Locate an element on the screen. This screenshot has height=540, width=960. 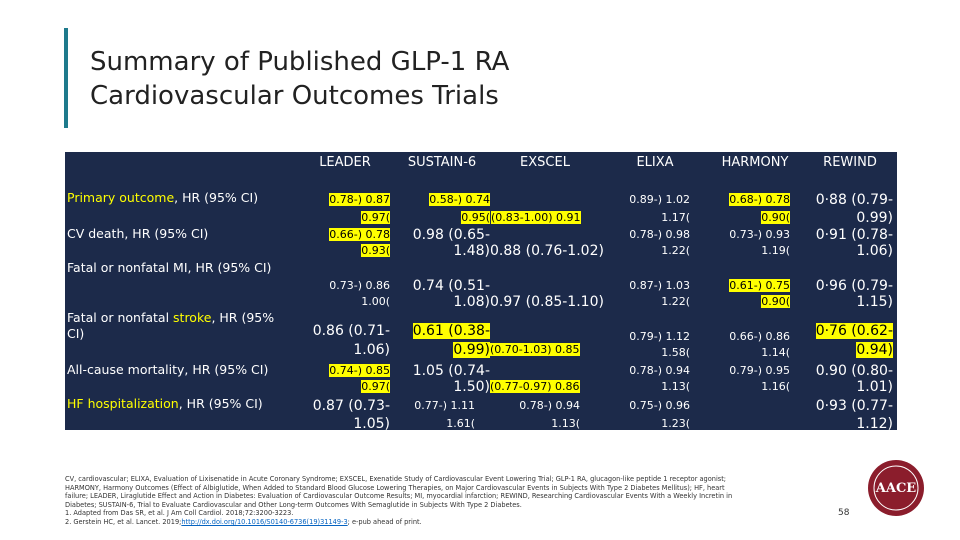
row-label-part: All-cause mortality, HR (95% CI) is located at coordinates (168, 369).